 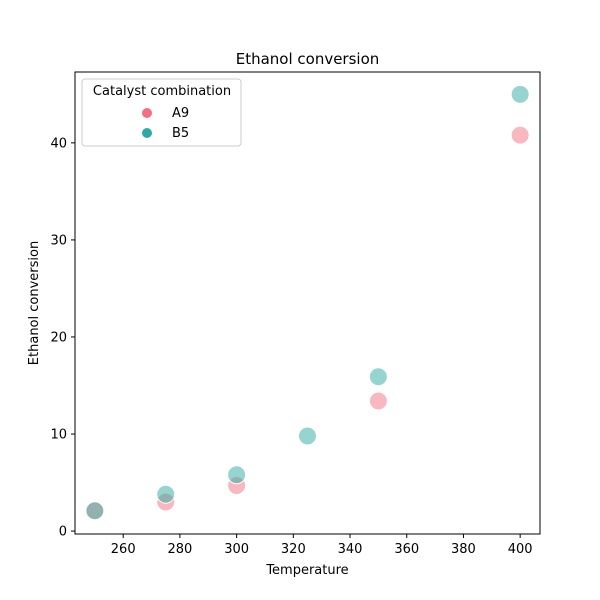 I want to click on x-tick-label-400: 400, so click(x=520, y=549).